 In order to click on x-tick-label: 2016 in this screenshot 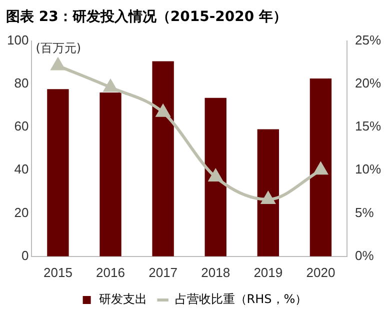, I will do `click(110, 272)`.